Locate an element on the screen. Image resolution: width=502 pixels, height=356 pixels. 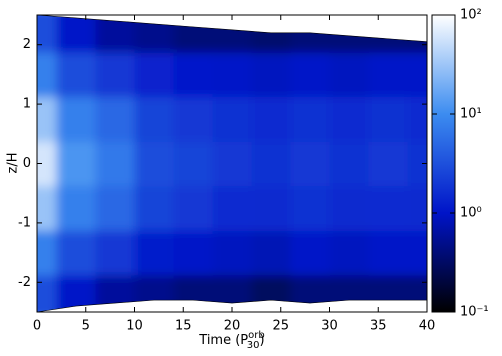
colorbar-tick-label: 10⁻¹ is located at coordinates (474, 312).